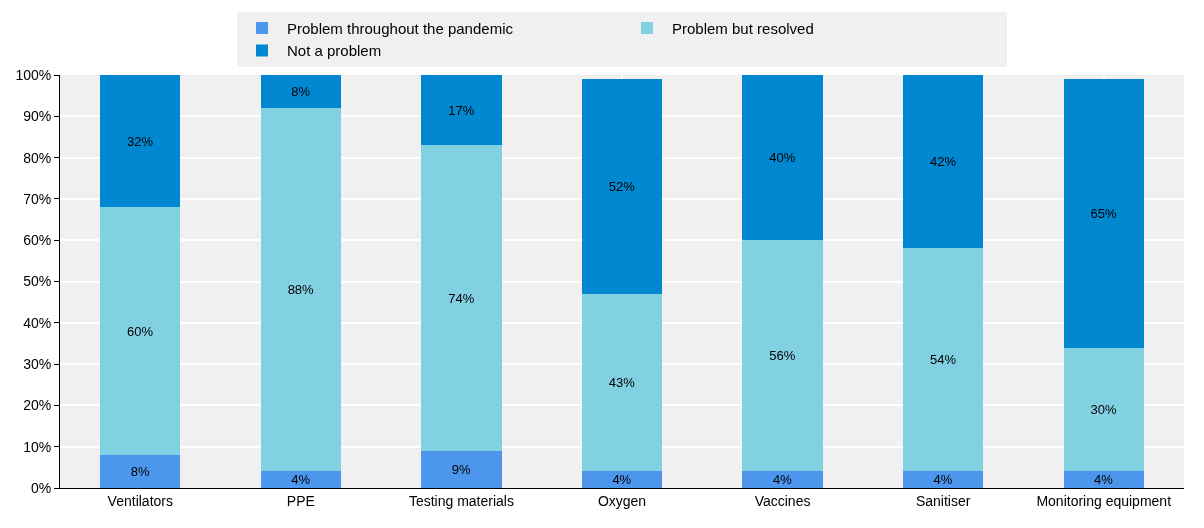 The image size is (1204, 528). I want to click on legend-label: Problem but resolved, so click(743, 28).